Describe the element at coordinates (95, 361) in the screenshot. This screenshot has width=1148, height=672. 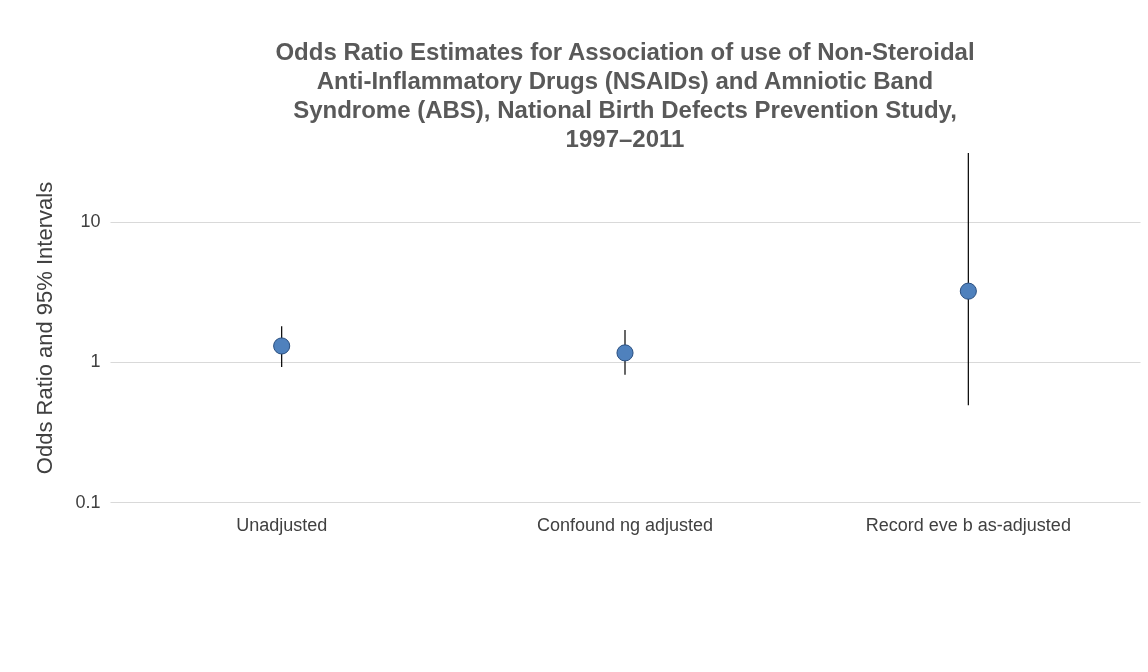
I see `y-tick-label: 1` at that location.